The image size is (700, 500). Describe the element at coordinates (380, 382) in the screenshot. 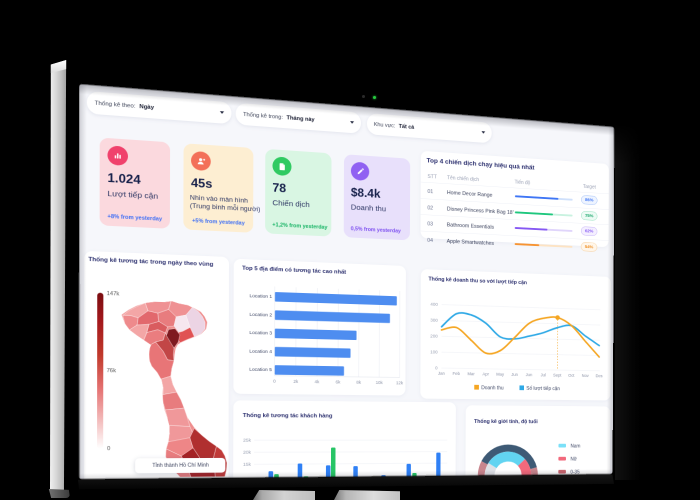

I see `svg-text: 10k` at that location.